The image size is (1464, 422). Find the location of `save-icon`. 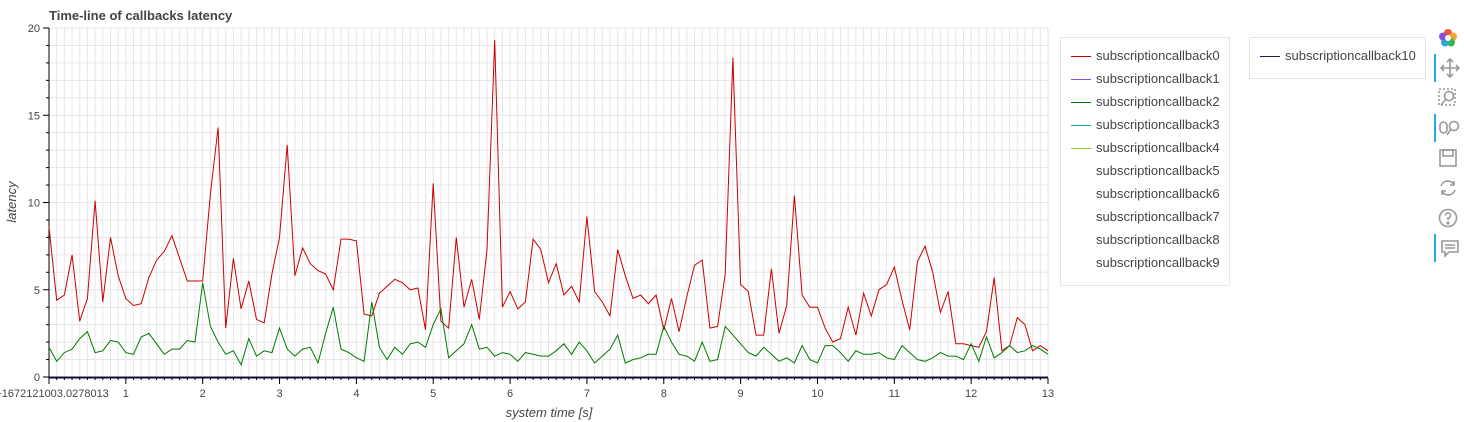

save-icon is located at coordinates (1448, 158).